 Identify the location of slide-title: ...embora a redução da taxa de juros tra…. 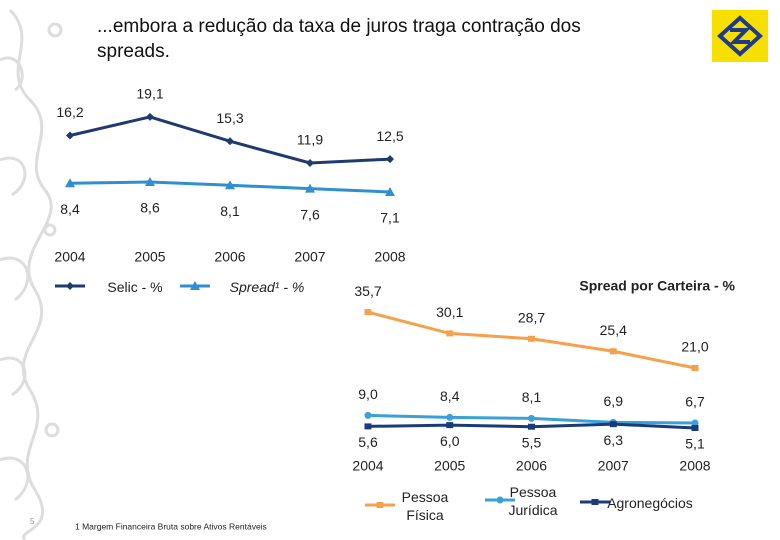
(339, 39).